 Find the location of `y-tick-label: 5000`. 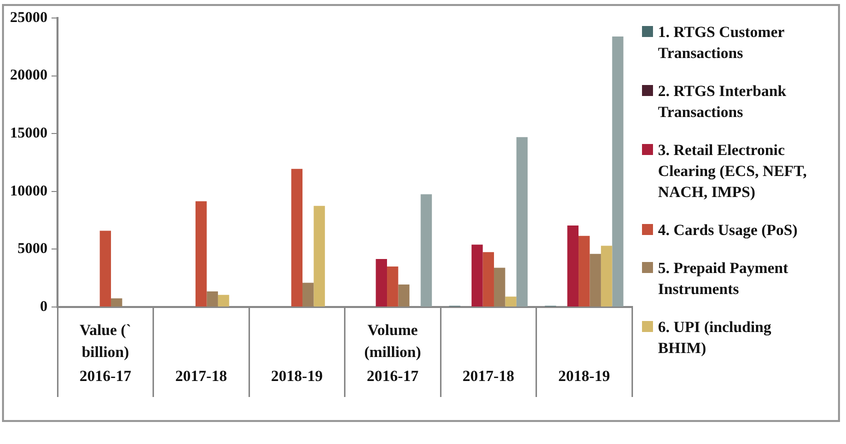

y-tick-label: 5000 is located at coordinates (33, 249).